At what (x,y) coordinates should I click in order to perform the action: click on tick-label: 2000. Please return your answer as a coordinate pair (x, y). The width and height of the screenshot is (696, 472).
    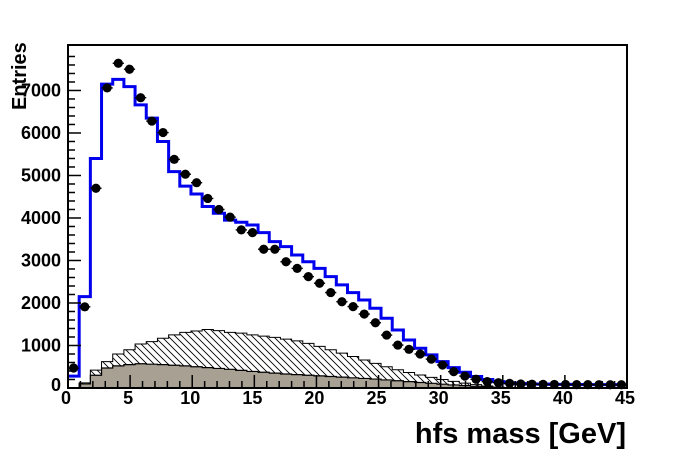
    Looking at the image, I should click on (41, 303).